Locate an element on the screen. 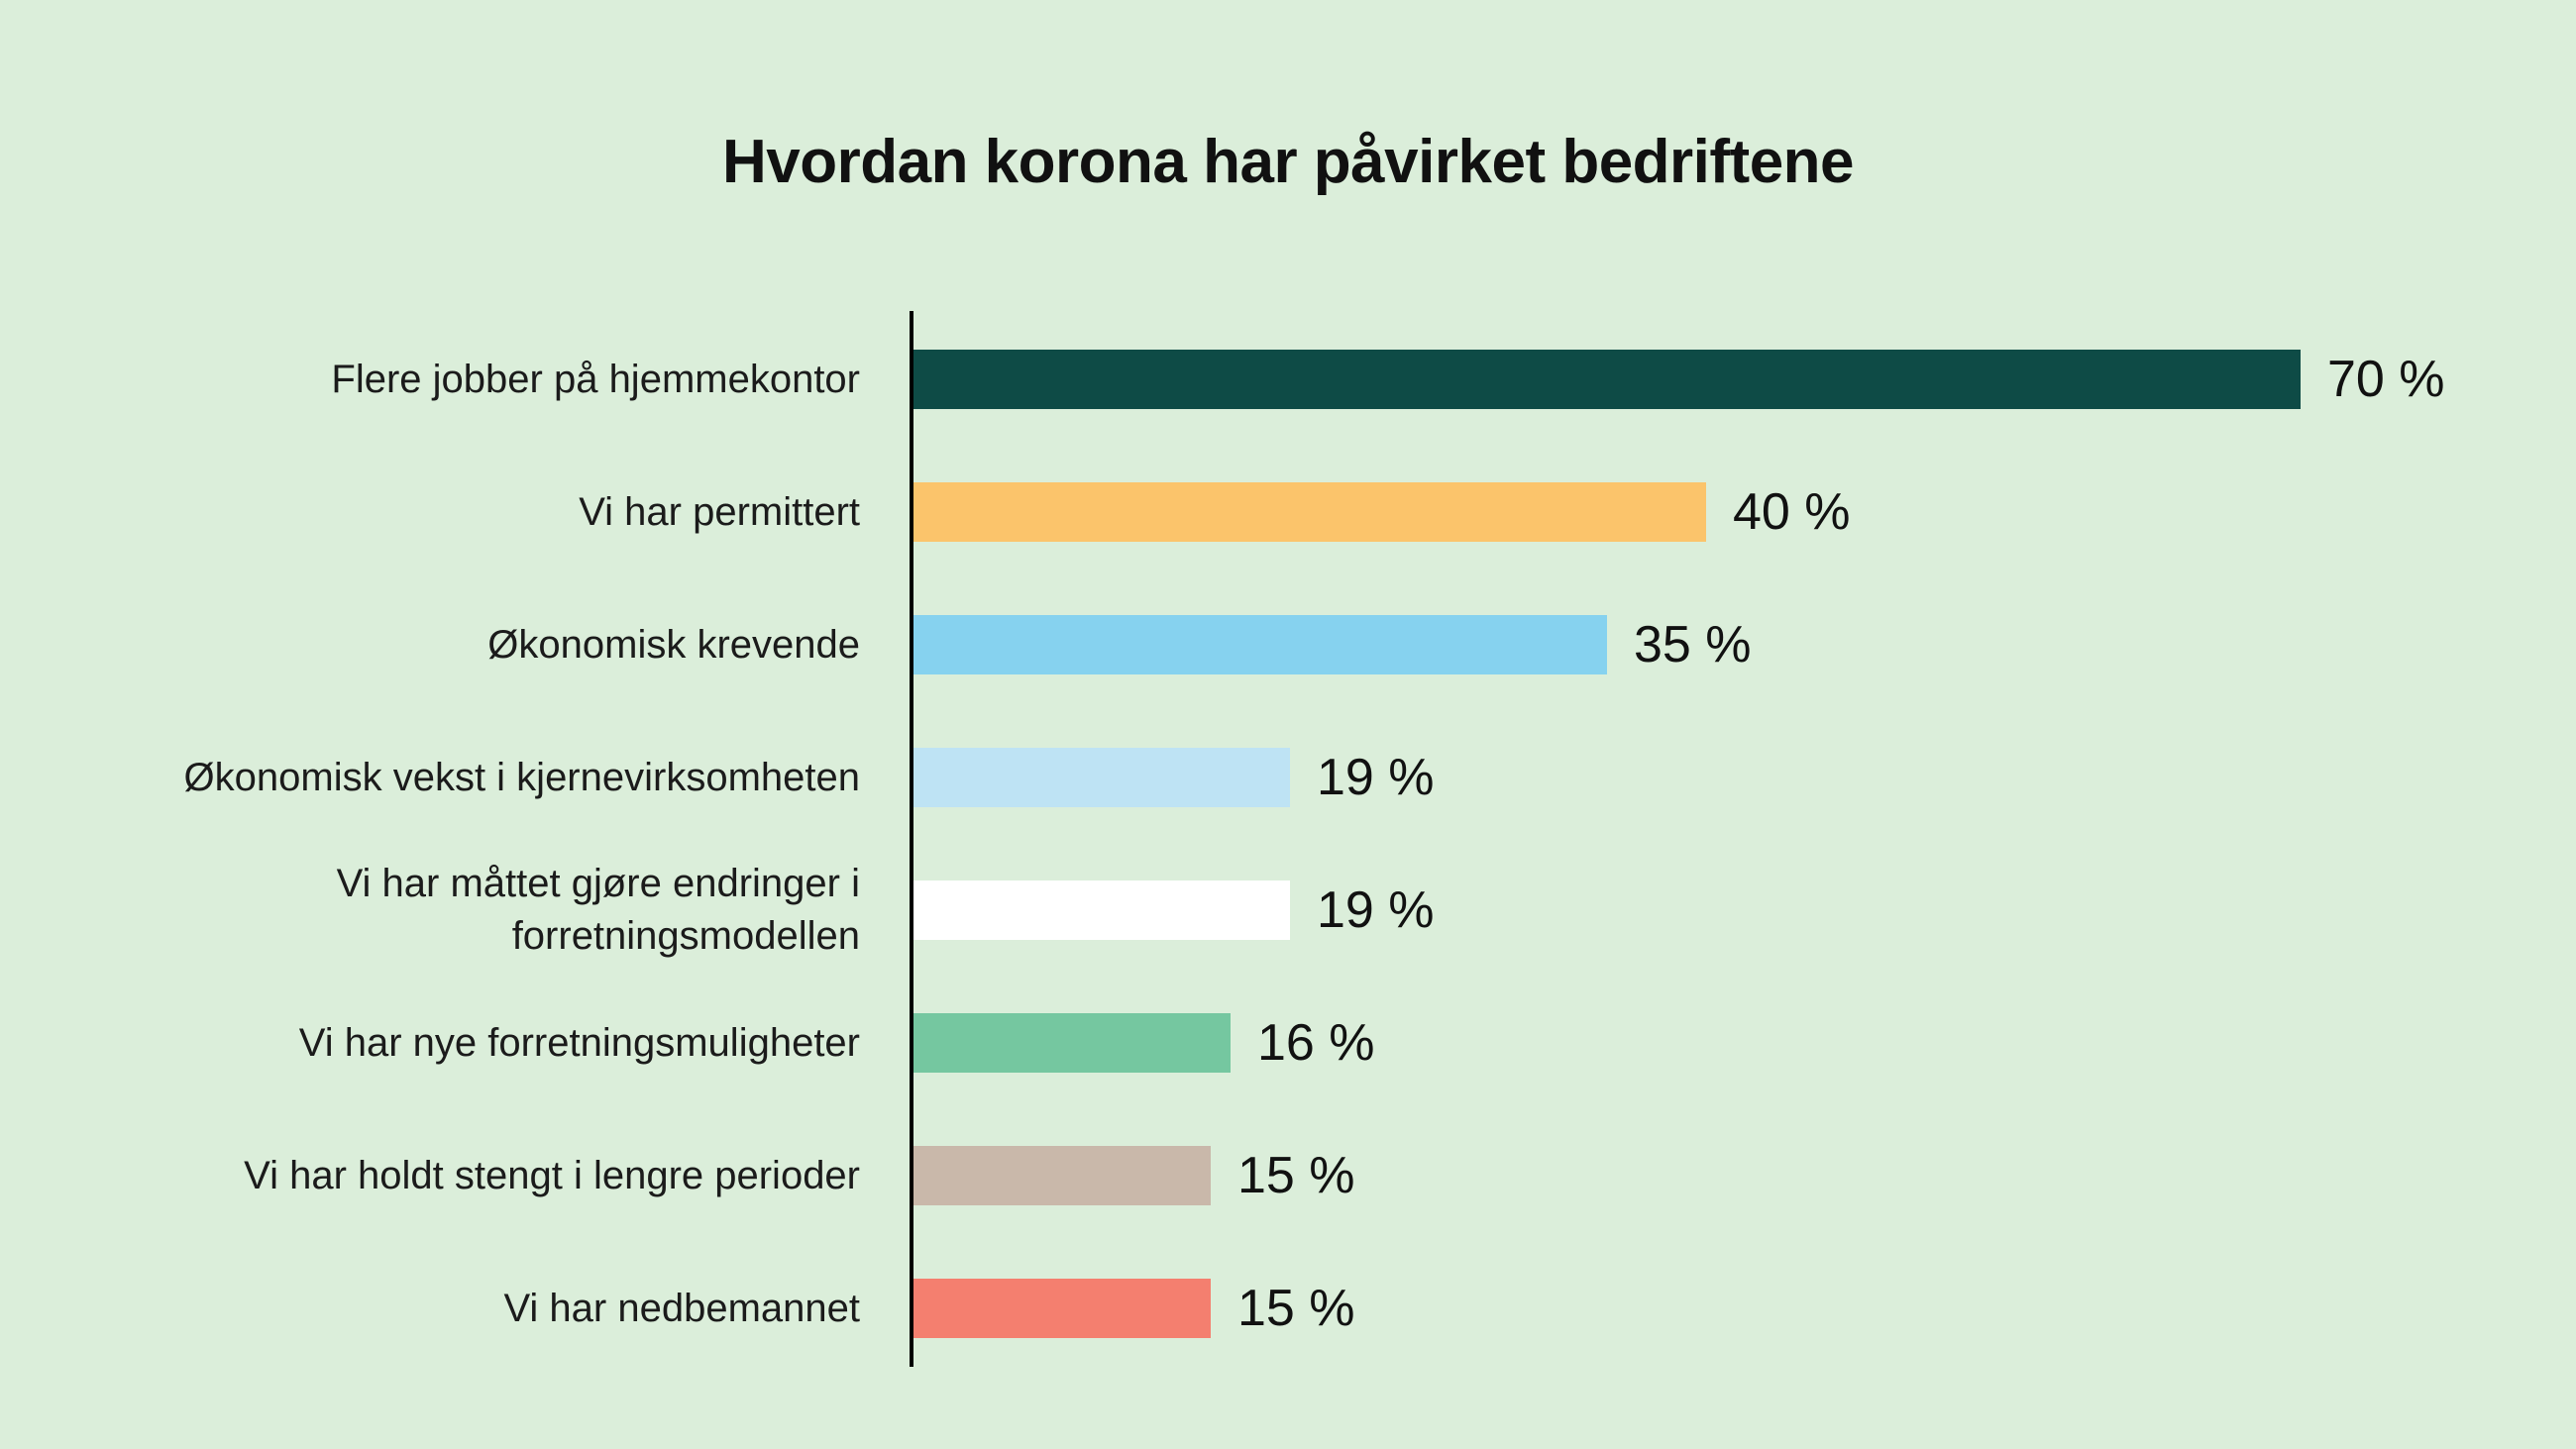 The height and width of the screenshot is (1449, 2576). chart-row: Vi har permittert 40 % is located at coordinates (1288, 512).